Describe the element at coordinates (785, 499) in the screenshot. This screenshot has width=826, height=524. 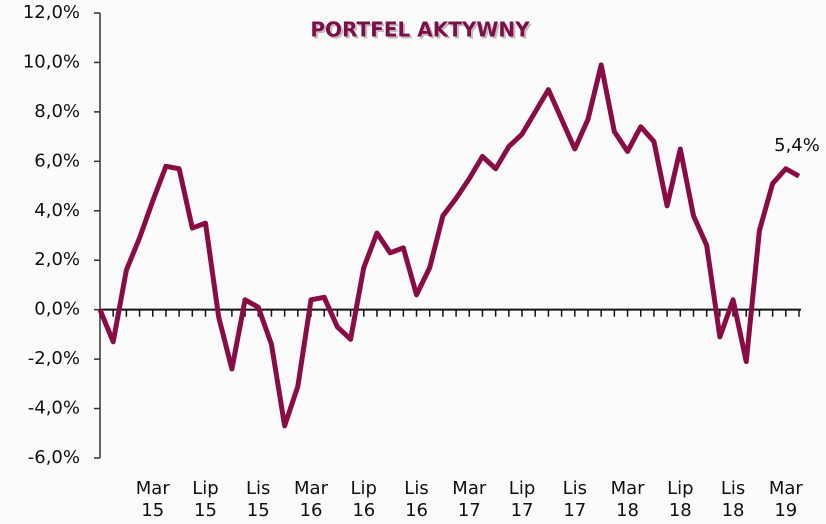
I see `x-tick-label: Mar 19` at that location.